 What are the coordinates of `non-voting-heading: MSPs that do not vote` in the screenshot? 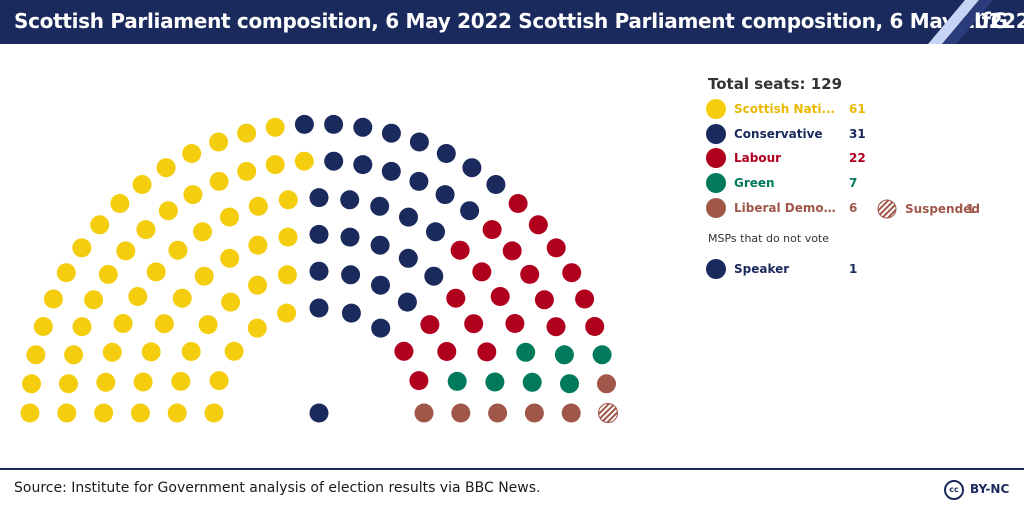 It's located at (769, 238).